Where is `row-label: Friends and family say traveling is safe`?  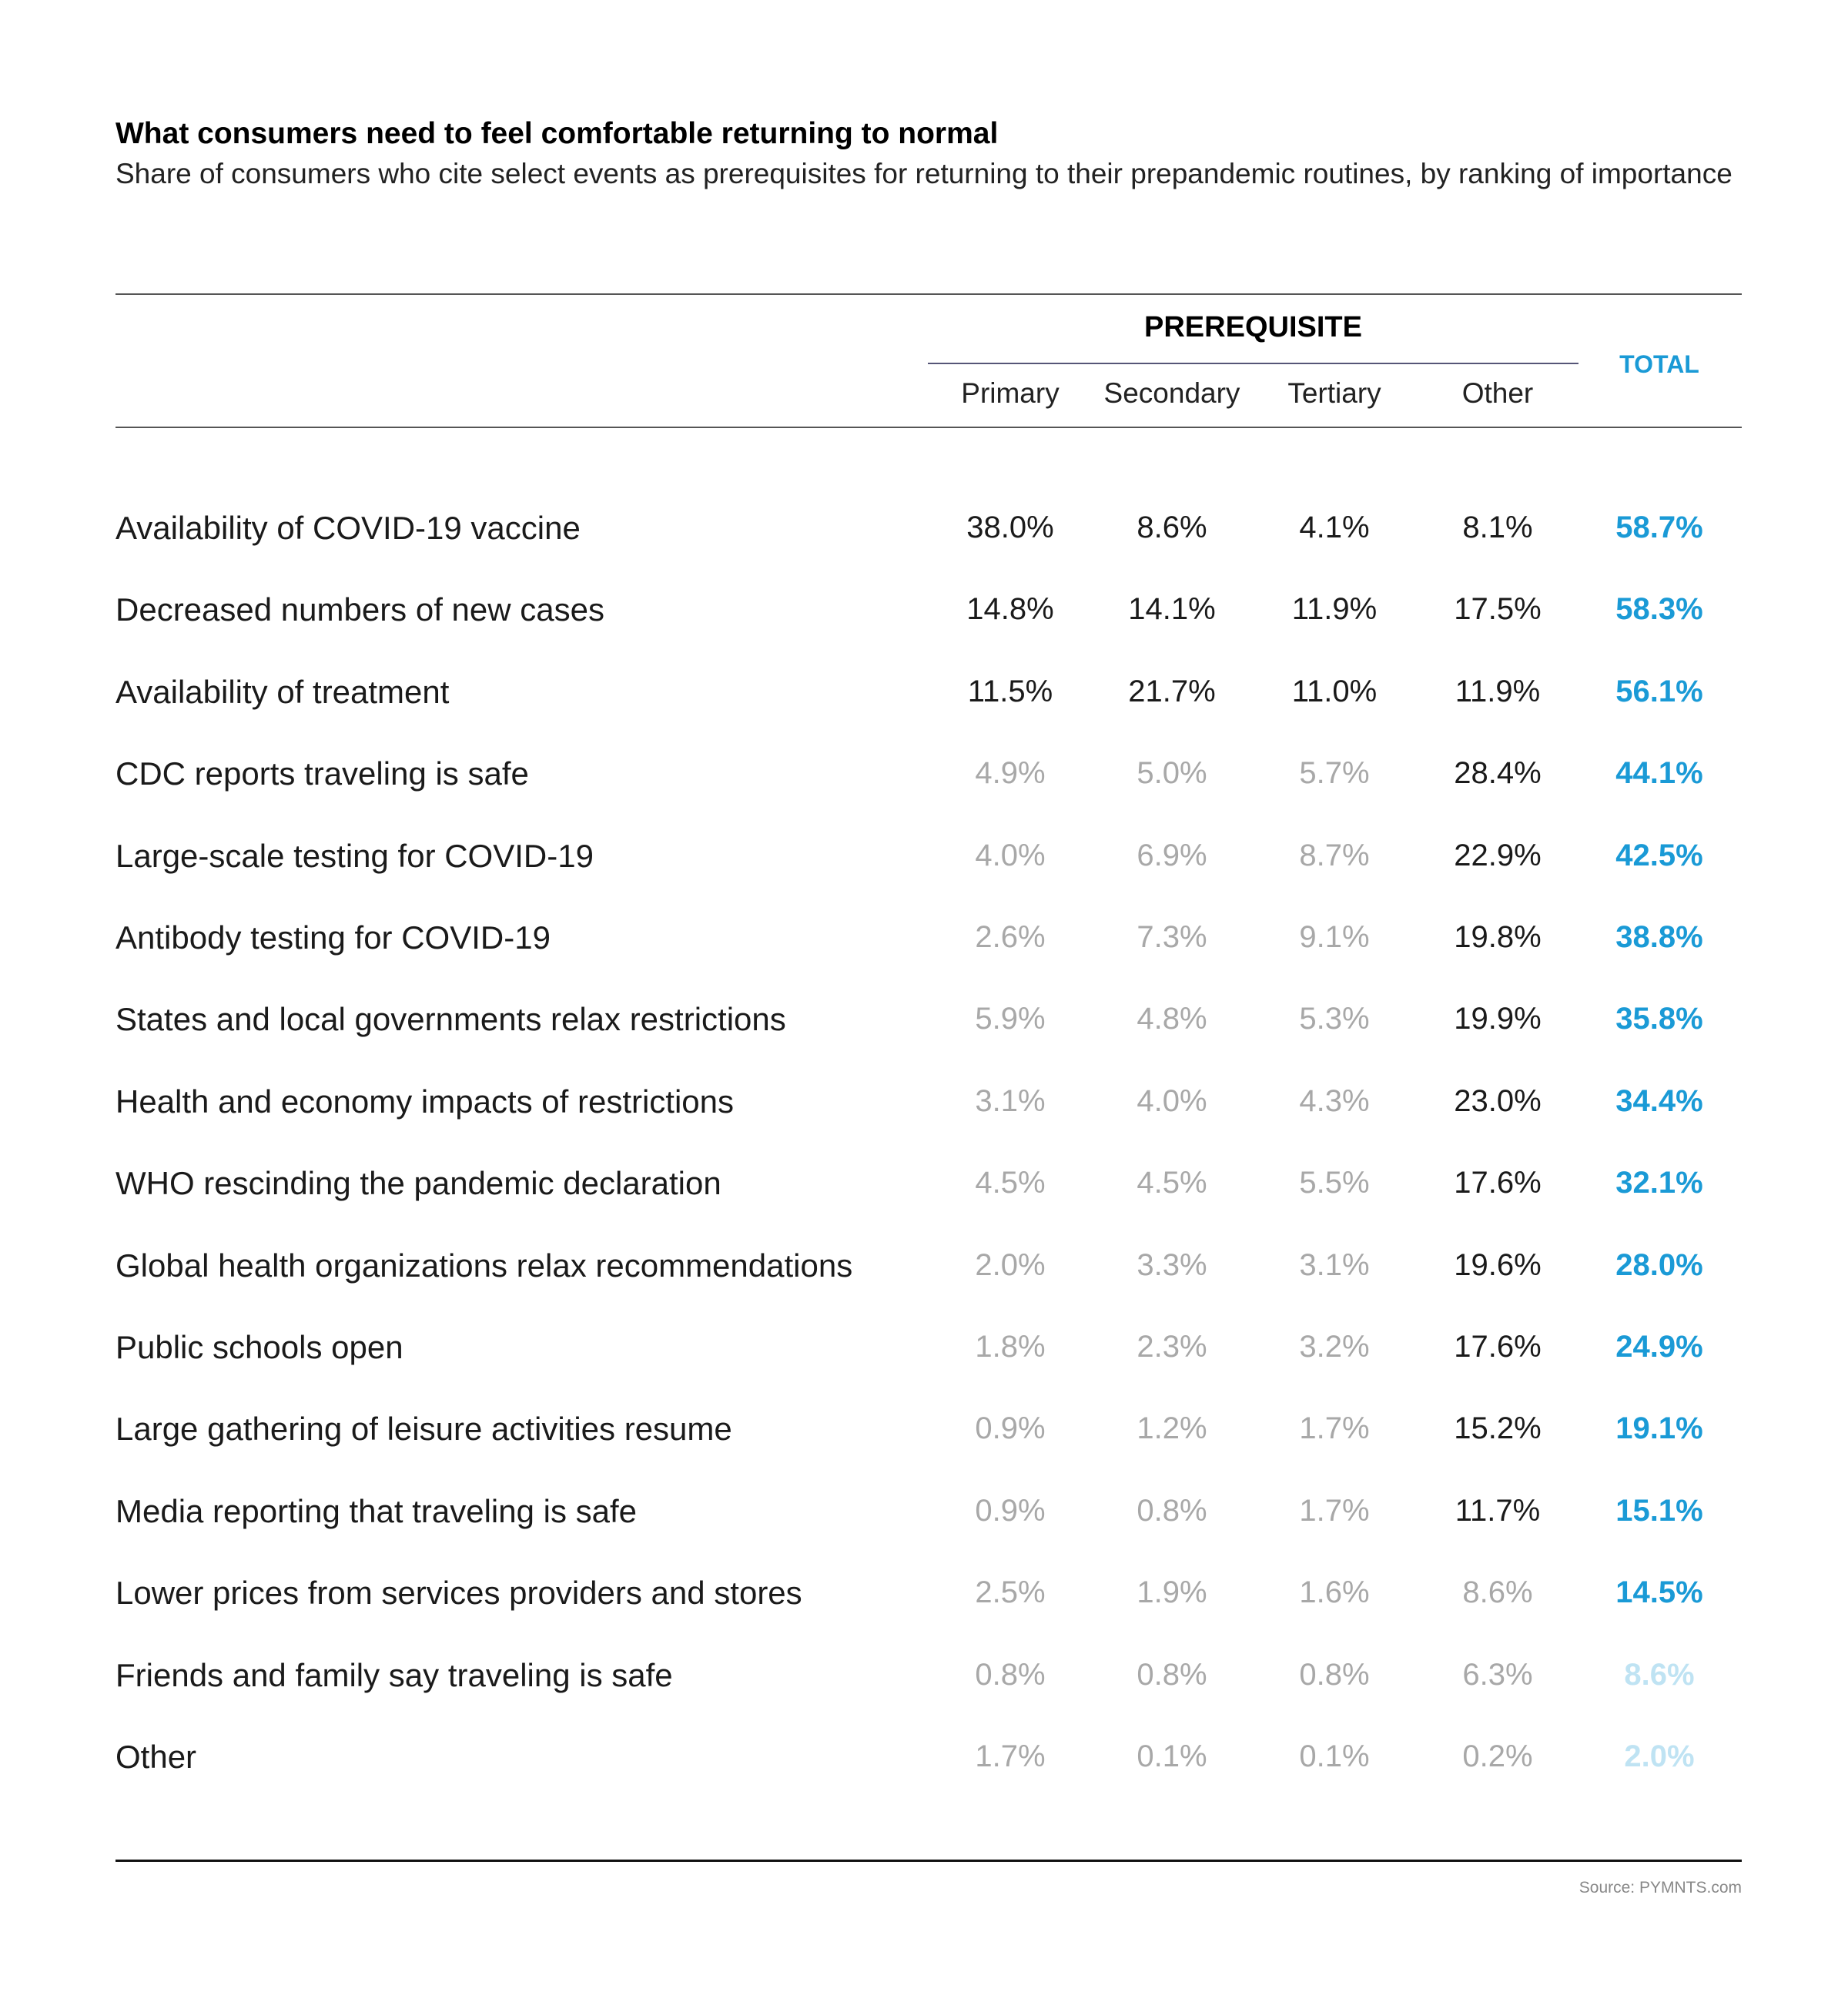 row-label: Friends and family say traveling is safe is located at coordinates (394, 1674).